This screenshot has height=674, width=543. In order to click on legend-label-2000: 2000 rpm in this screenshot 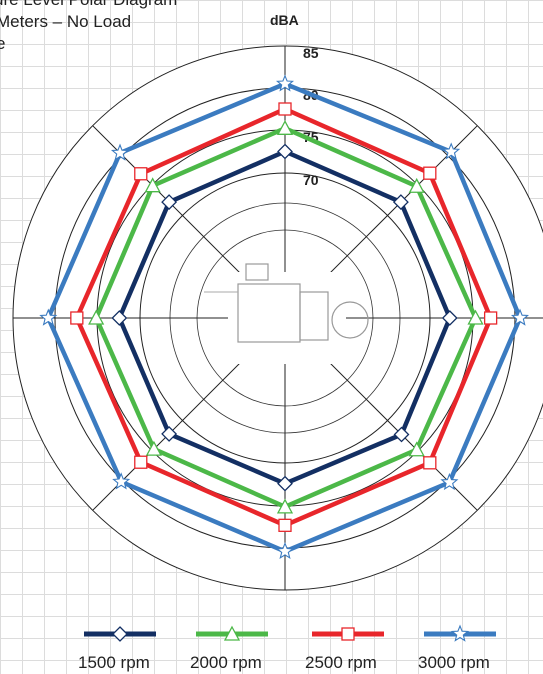, I will do `click(226, 662)`.